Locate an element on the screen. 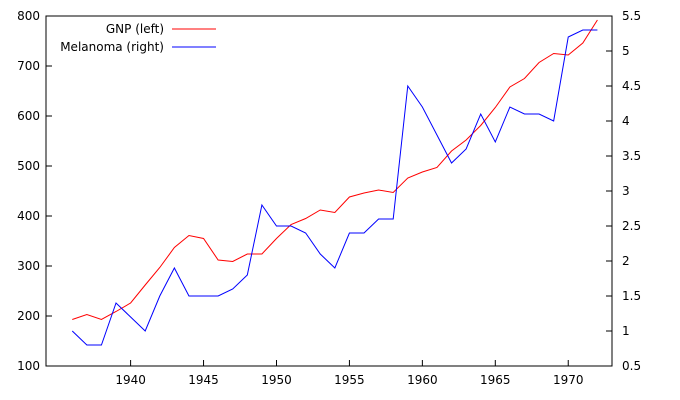 The image size is (680, 400). x-tick-label: 1950 is located at coordinates (276, 380).